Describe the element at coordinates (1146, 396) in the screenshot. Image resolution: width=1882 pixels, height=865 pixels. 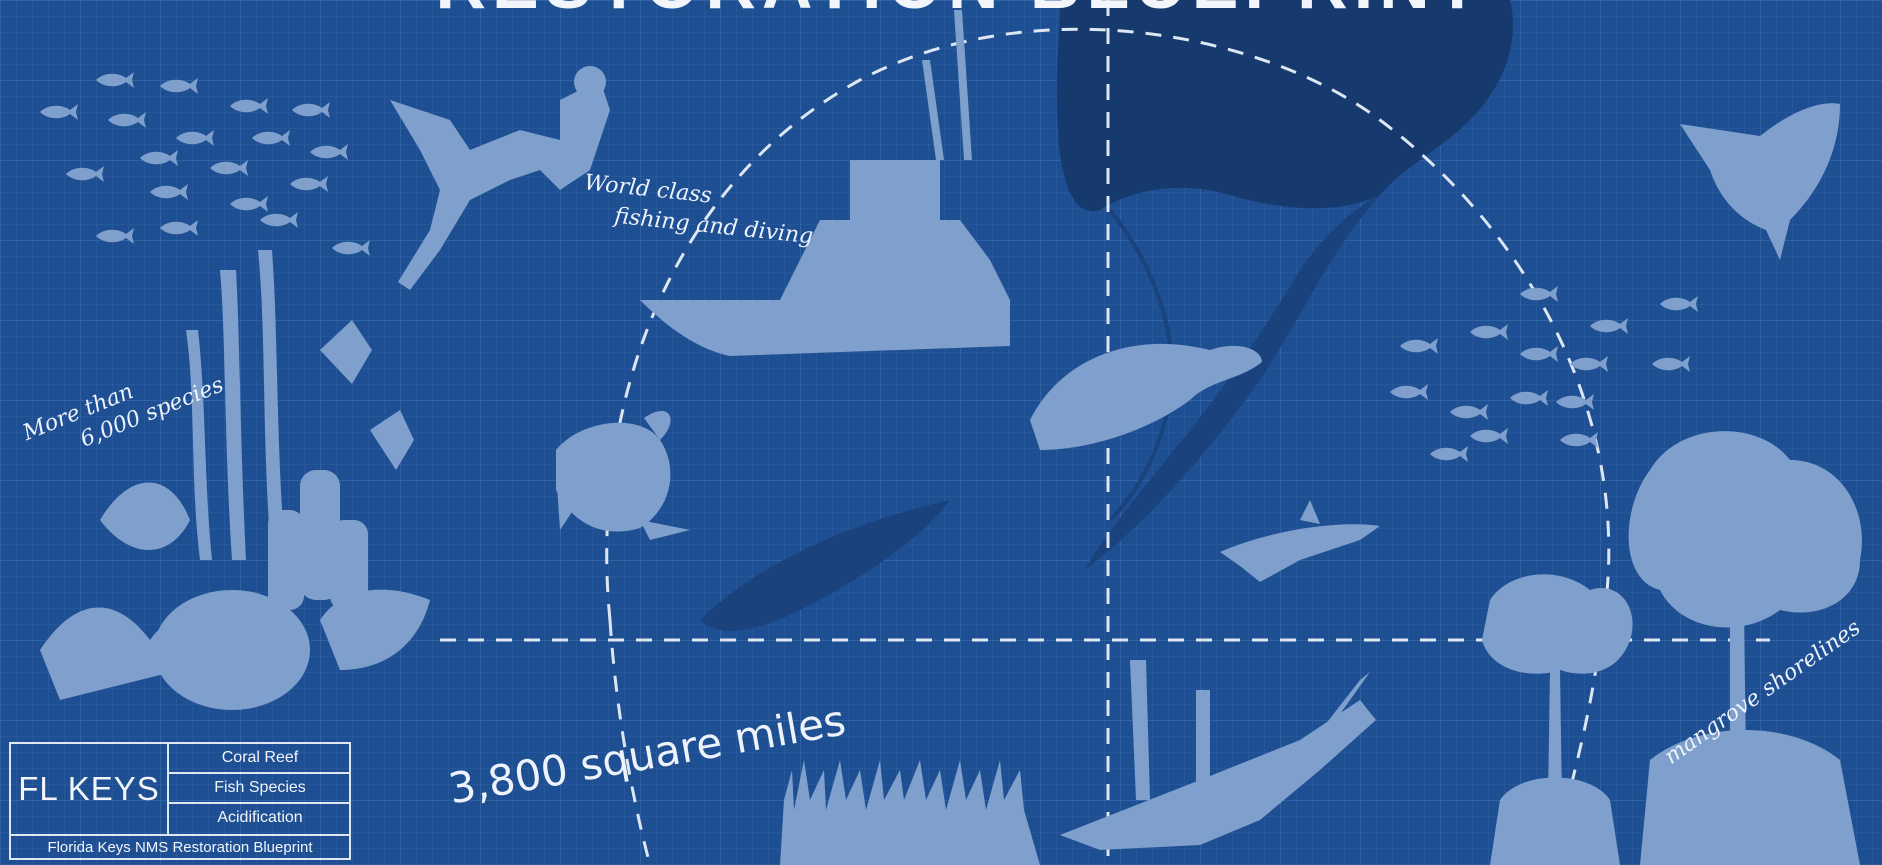
I see `manatee-icon` at that location.